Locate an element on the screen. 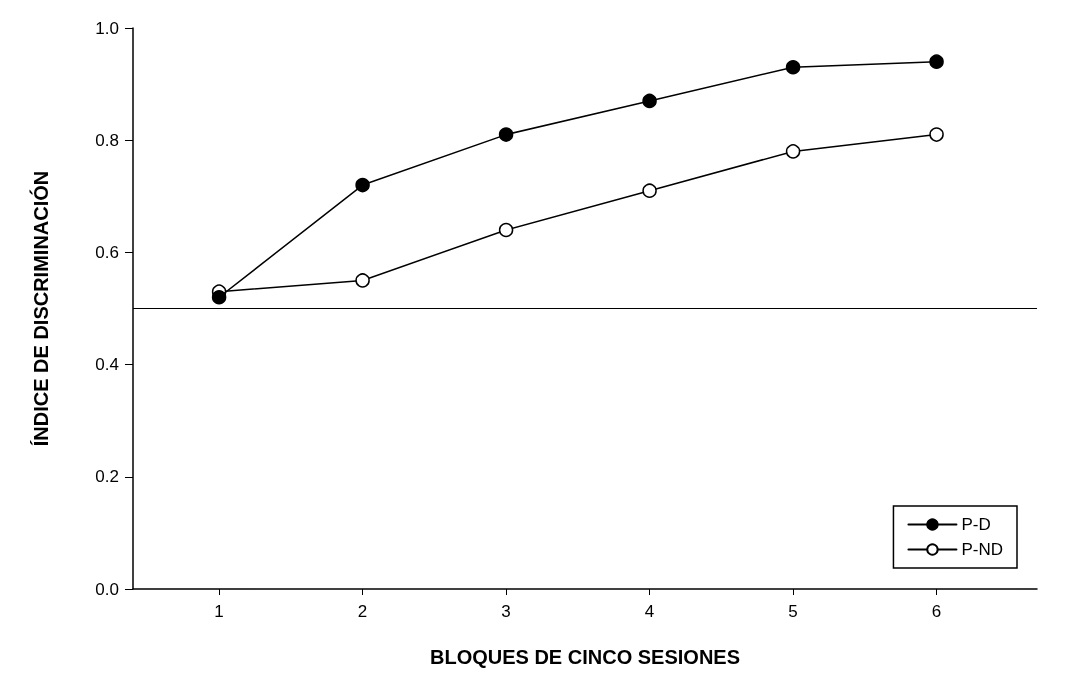 Image resolution: width=1070 pixels, height=686 pixels. x-axis-title: BLOQUES DE CINCO SESIONES is located at coordinates (585, 657).